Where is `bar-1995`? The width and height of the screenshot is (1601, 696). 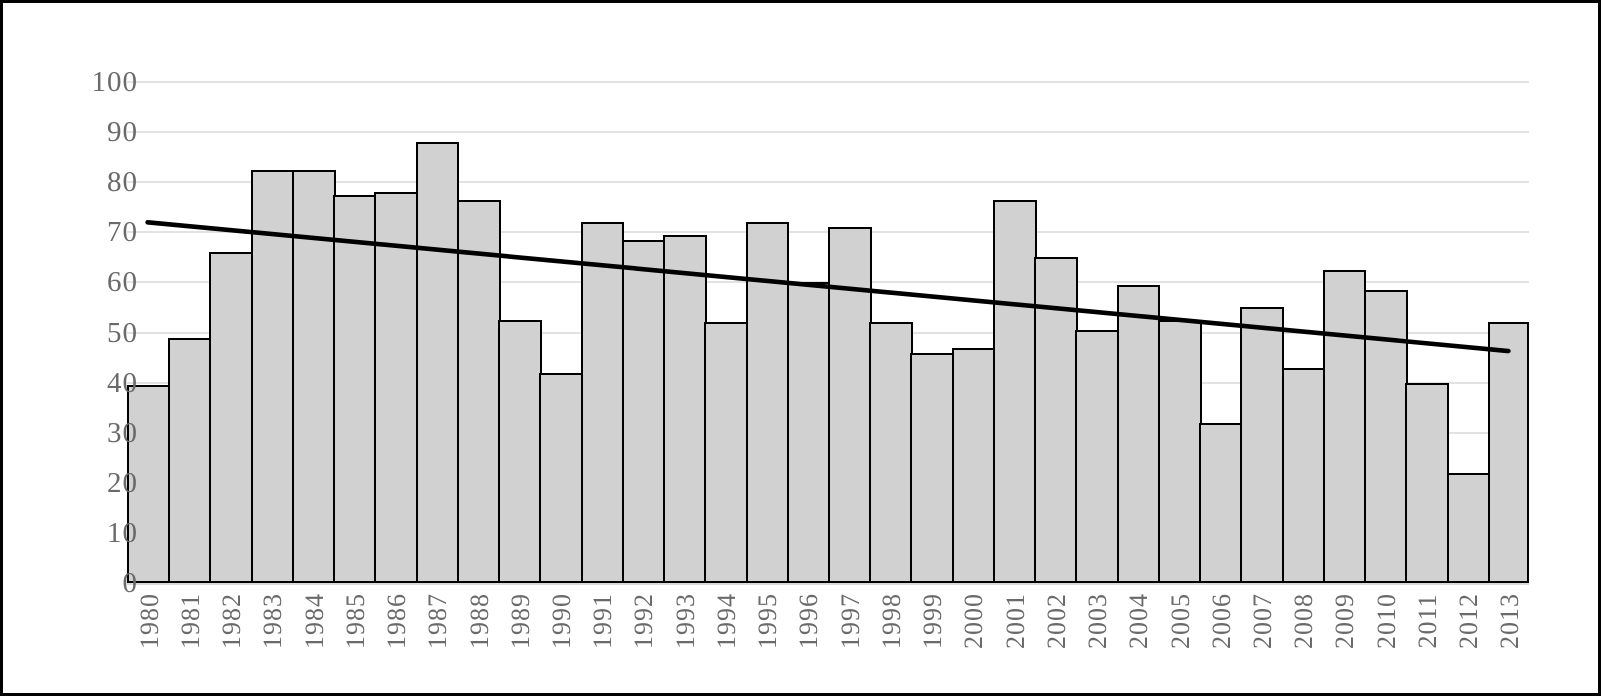
bar-1995 is located at coordinates (767, 402).